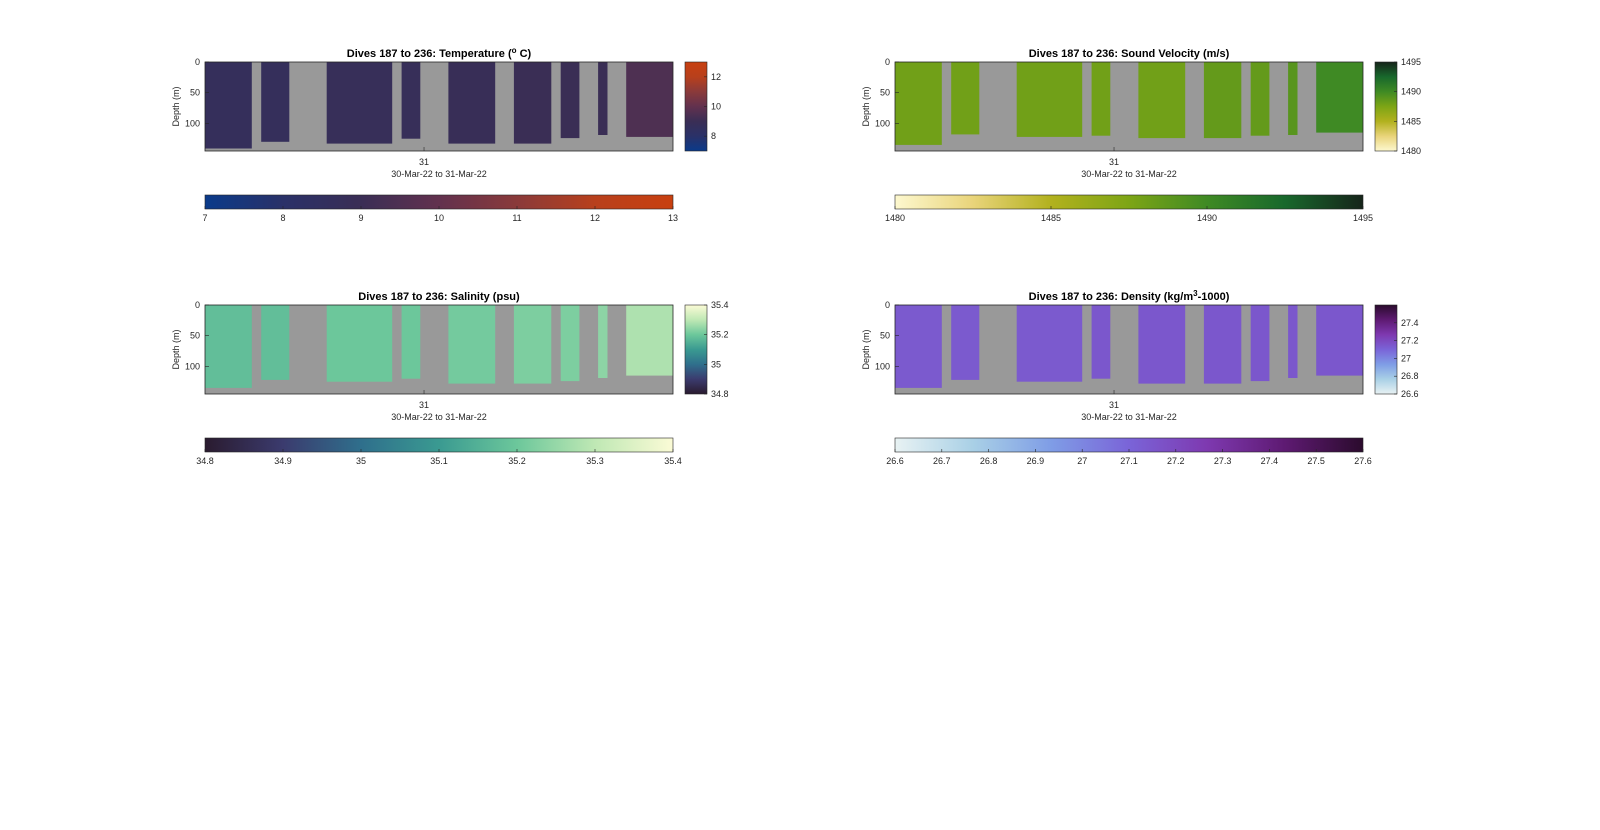  What do you see at coordinates (1129, 461) in the screenshot?
I see `bottom-colorbar-label: 27.1` at bounding box center [1129, 461].